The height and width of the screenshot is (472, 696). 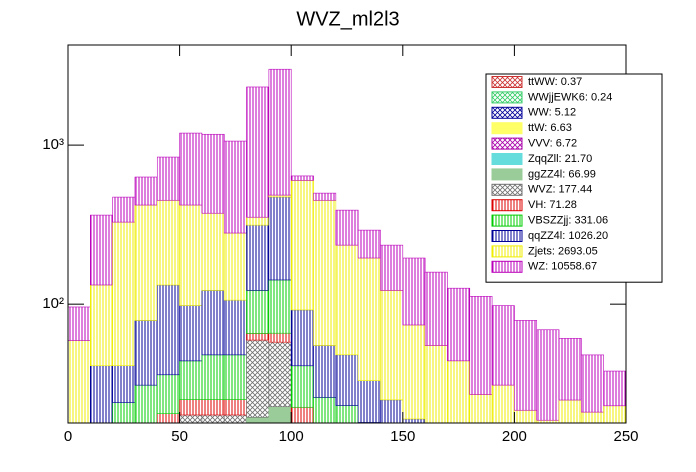 What do you see at coordinates (347, 19) in the screenshot?
I see `chart-title: WVZ_ml2l3` at bounding box center [347, 19].